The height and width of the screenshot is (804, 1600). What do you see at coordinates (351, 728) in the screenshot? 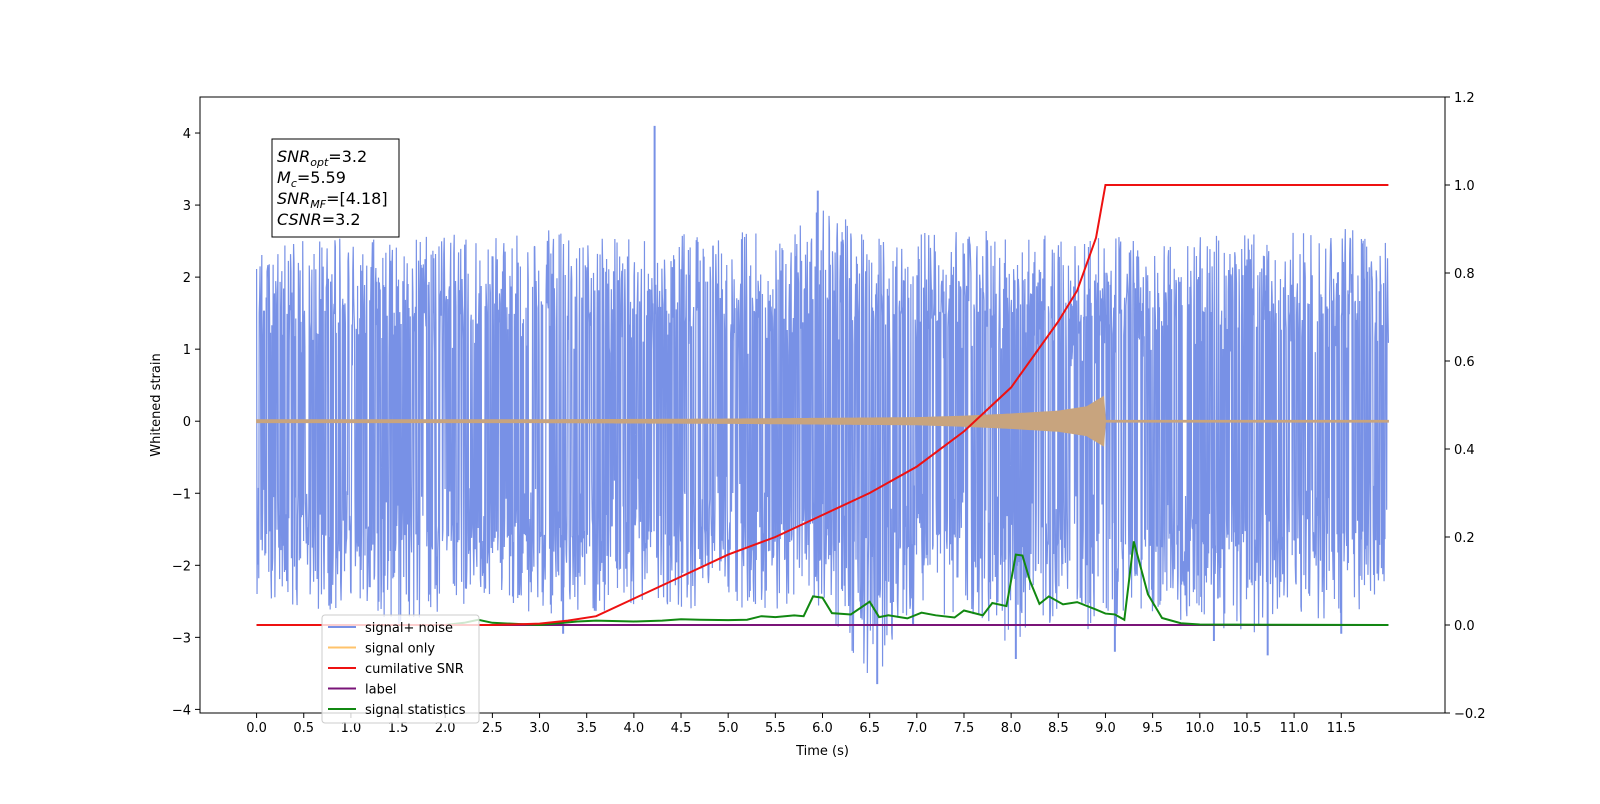
I see `x-tick-label: 1.0` at bounding box center [351, 728].